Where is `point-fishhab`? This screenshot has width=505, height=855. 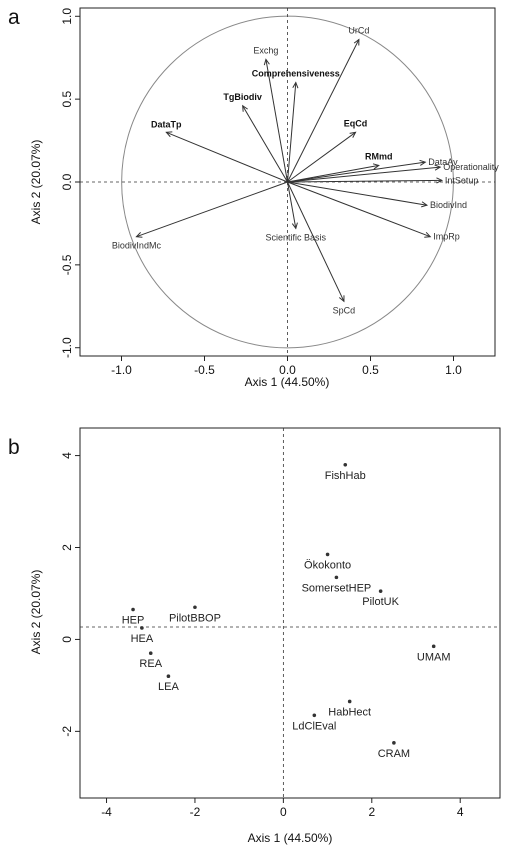
point-fishhab is located at coordinates (345, 464).